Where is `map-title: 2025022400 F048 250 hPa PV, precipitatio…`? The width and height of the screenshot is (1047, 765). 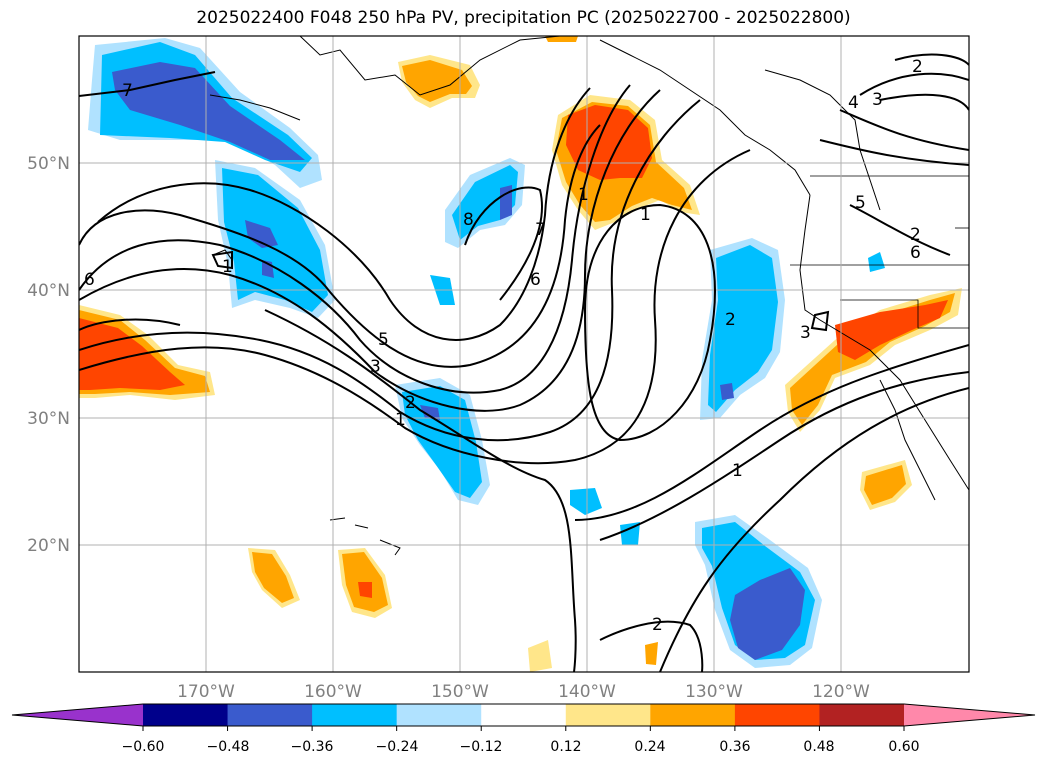
map-title: 2025022400 F048 250 hPa PV, precipitatio… is located at coordinates (523, 18).